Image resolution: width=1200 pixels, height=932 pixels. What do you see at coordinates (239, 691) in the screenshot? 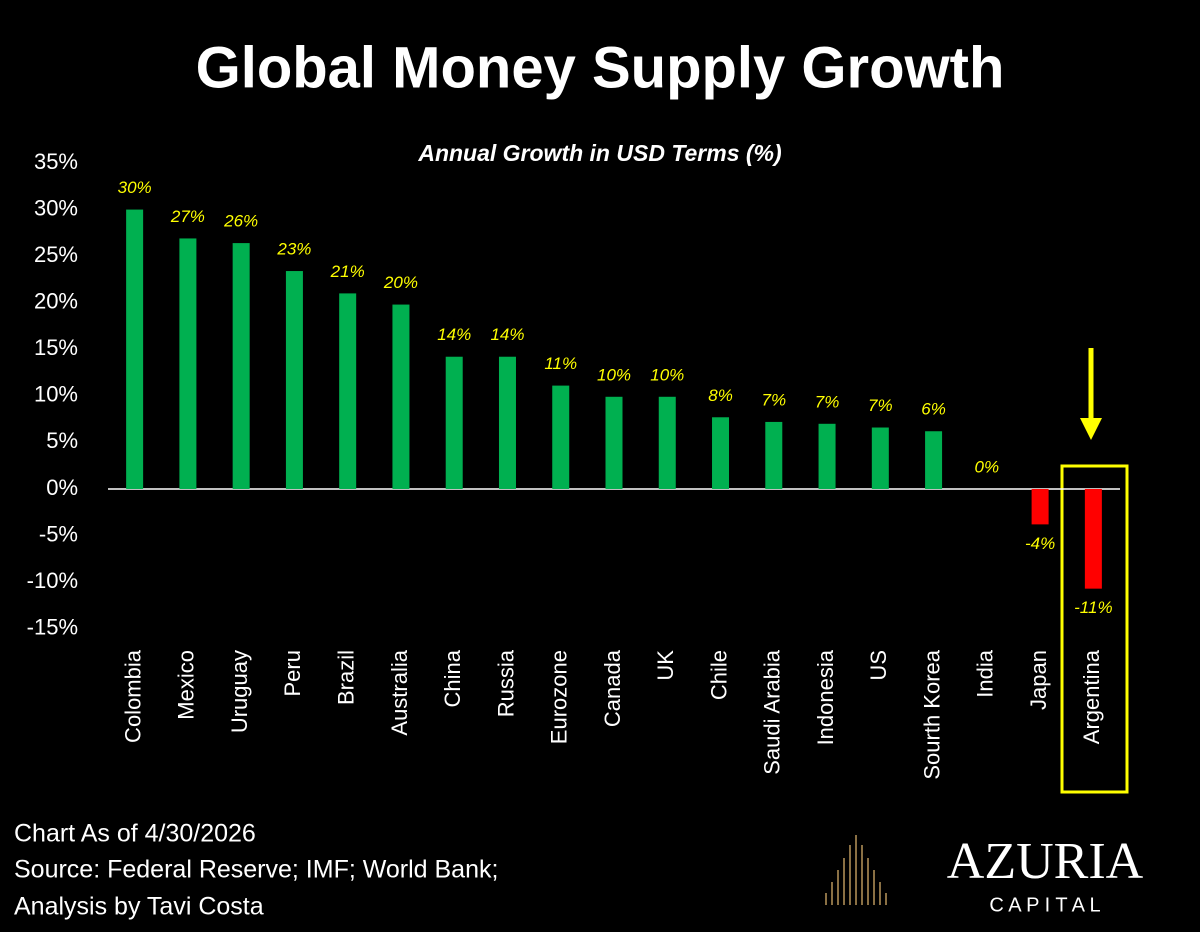
I see `x-tick-label: Uruguay` at bounding box center [239, 691].